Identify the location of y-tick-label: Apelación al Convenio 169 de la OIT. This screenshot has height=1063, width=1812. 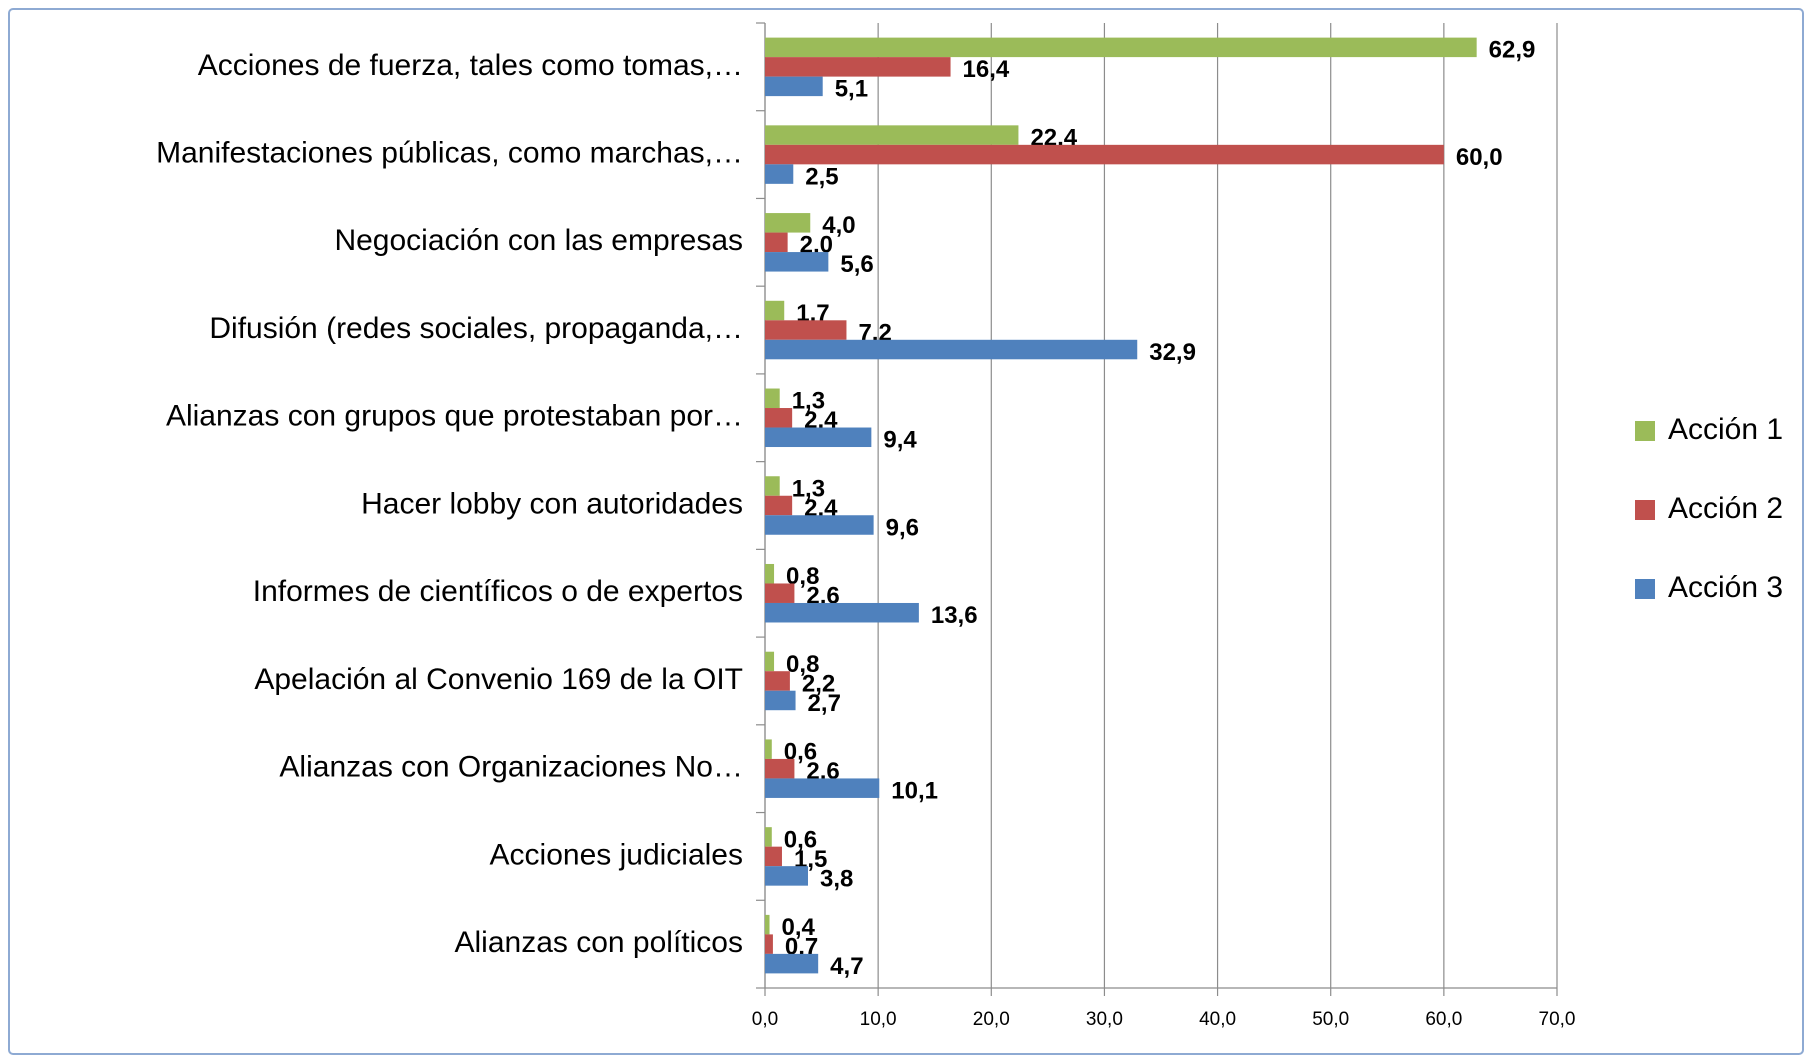
(498, 679).